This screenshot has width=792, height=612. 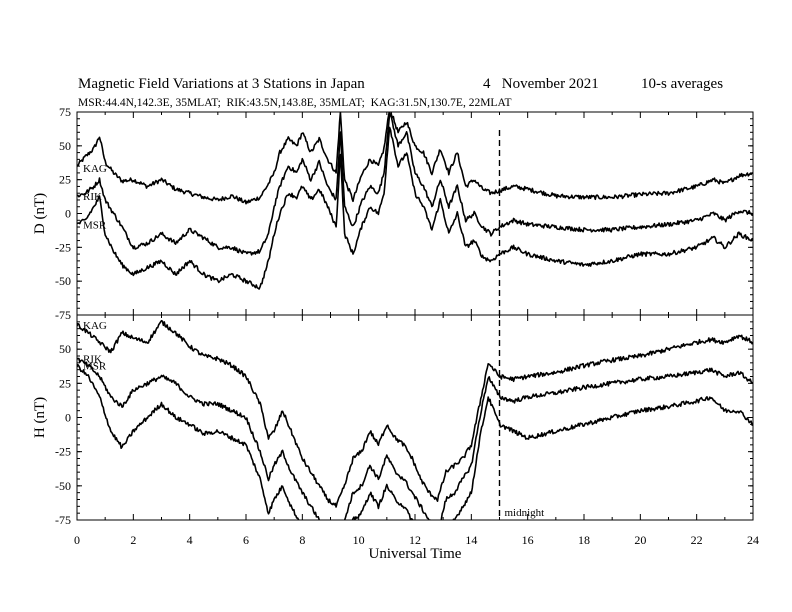 What do you see at coordinates (471, 540) in the screenshot?
I see `x-tick-label: 14` at bounding box center [471, 540].